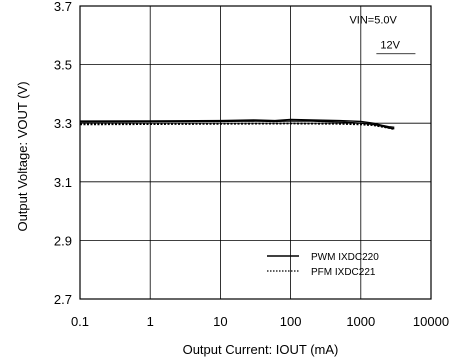 The height and width of the screenshot is (362, 450). What do you see at coordinates (343, 272) in the screenshot?
I see `legend-label: PFM IXDC221` at bounding box center [343, 272].